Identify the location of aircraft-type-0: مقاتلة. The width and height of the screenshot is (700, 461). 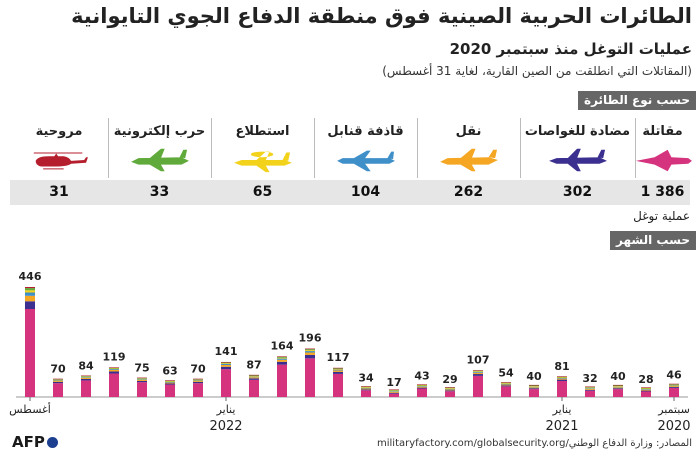
(663, 148).